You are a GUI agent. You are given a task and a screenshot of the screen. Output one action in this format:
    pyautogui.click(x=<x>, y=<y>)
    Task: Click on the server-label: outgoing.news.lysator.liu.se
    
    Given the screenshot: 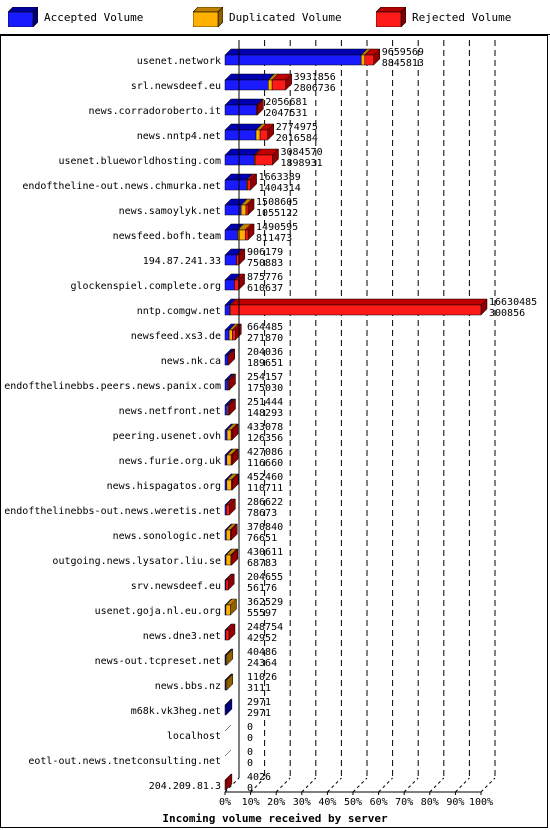 What is the action you would take?
    pyautogui.click(x=136, y=561)
    